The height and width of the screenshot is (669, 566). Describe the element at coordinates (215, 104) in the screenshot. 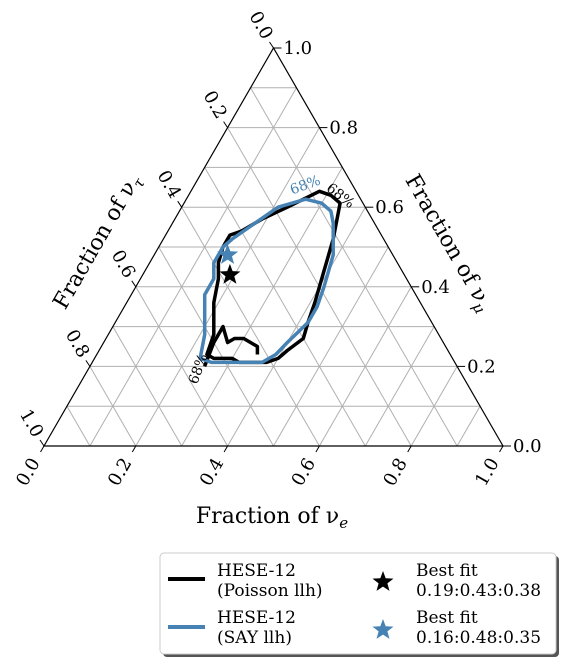

I see `tick-label-left: 0.2` at that location.